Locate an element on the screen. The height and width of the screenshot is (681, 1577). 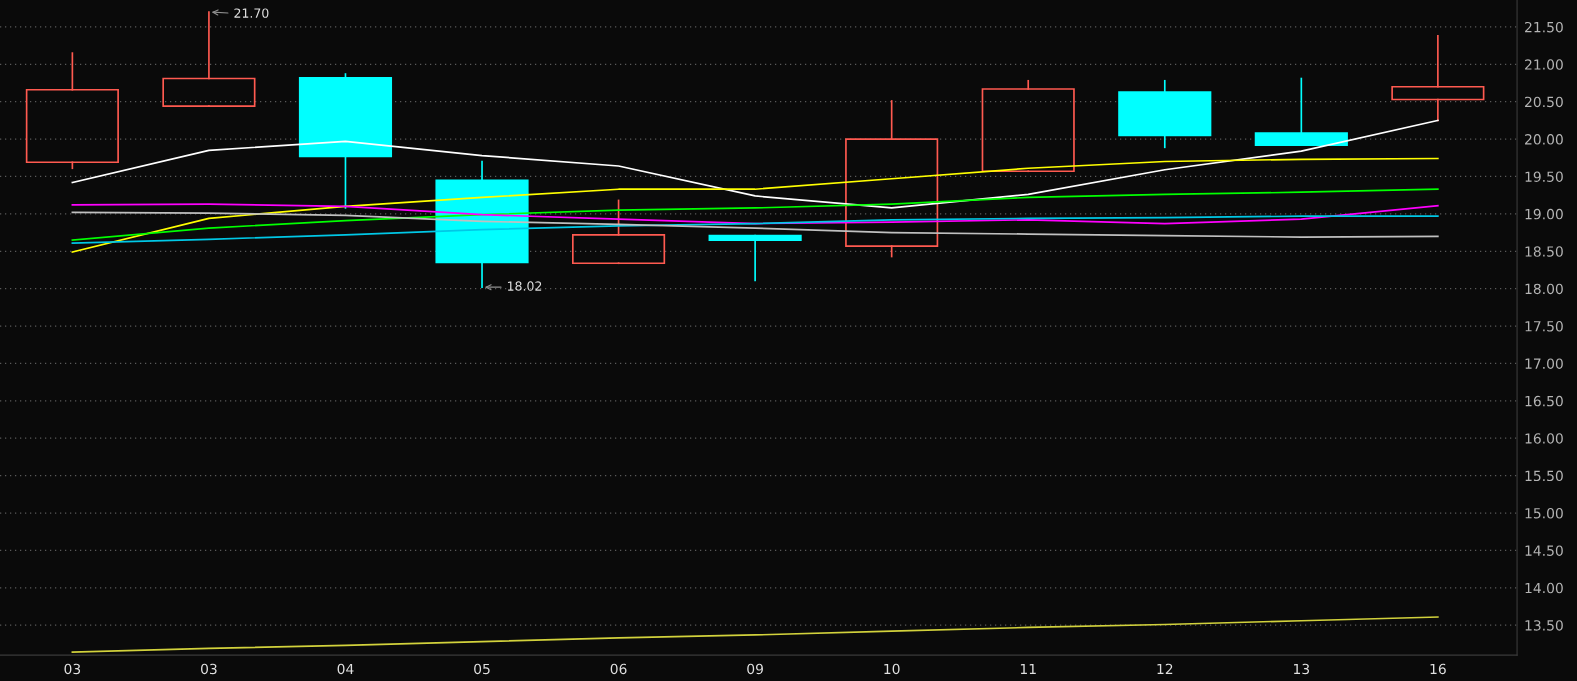
y-tick-label: 20.00 is located at coordinates (1544, 139).